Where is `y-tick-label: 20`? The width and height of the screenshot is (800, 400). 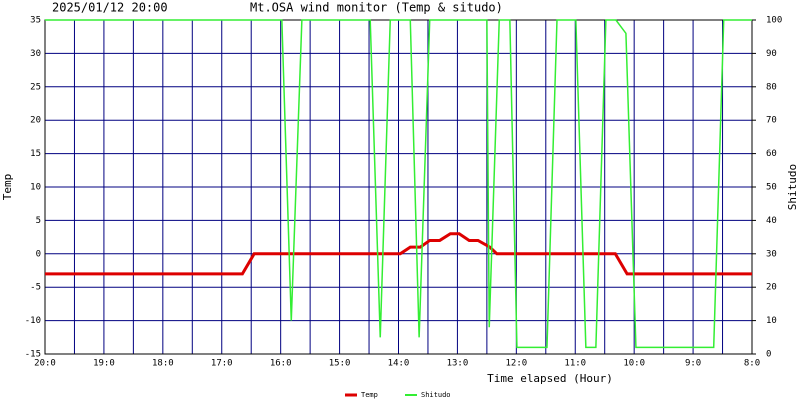
y-tick-label: 20 is located at coordinates (35, 121).